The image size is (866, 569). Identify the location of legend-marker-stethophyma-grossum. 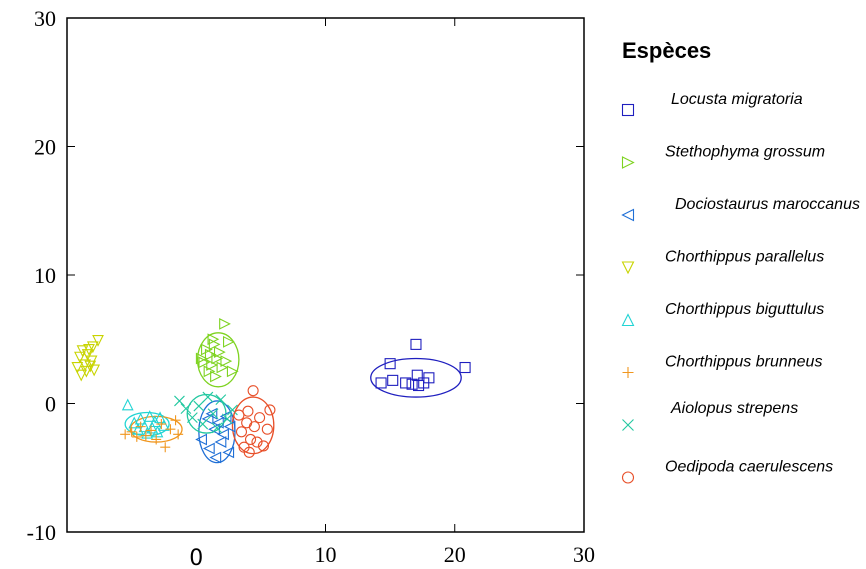
(628, 162).